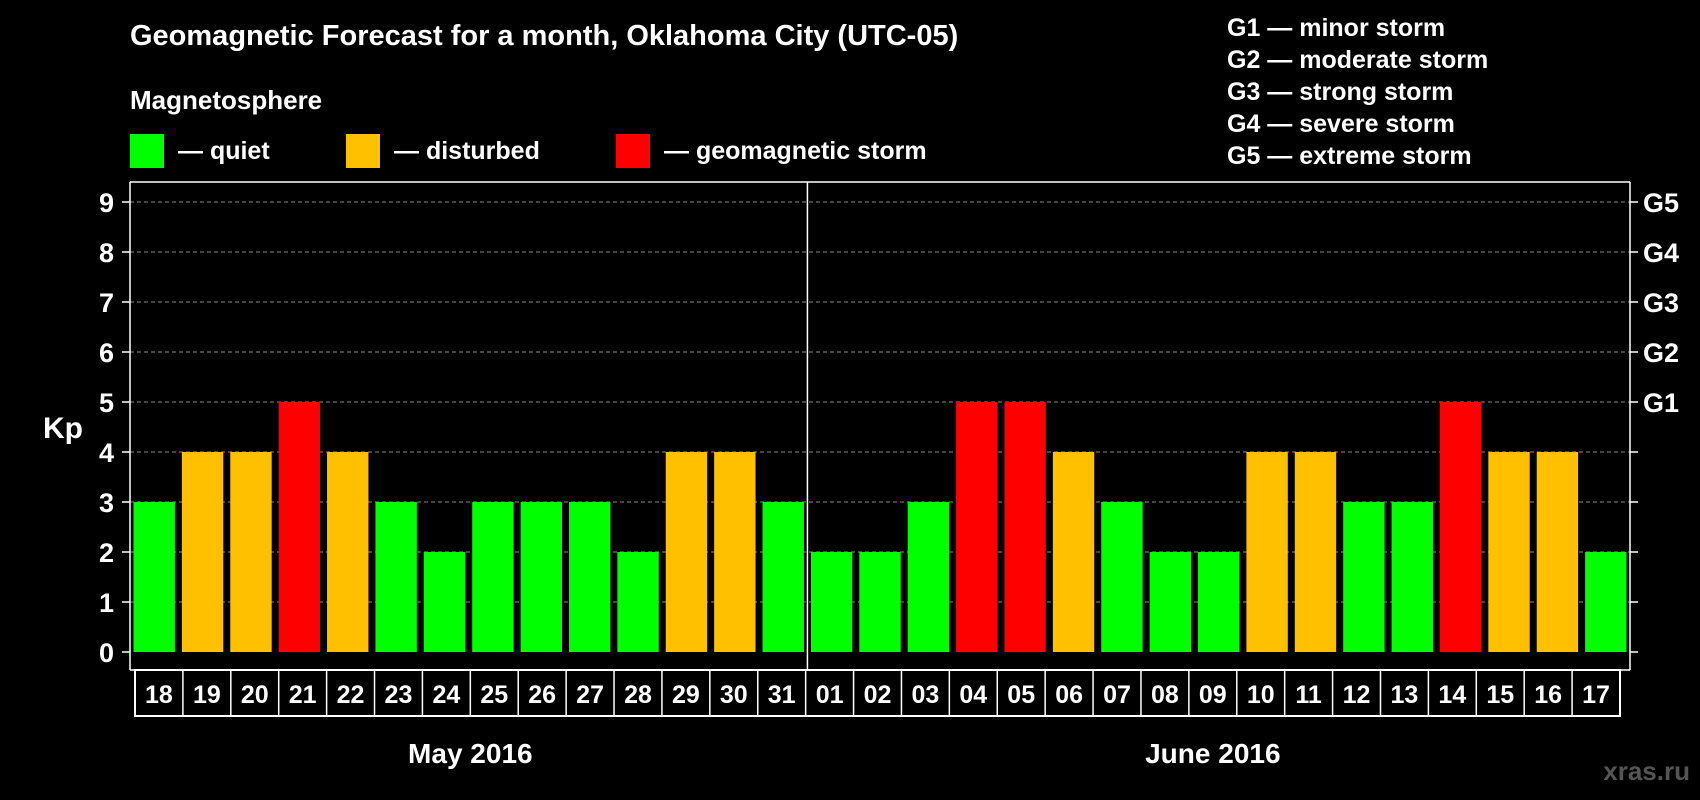  I want to click on right-tick-label: G3, so click(1661, 303).